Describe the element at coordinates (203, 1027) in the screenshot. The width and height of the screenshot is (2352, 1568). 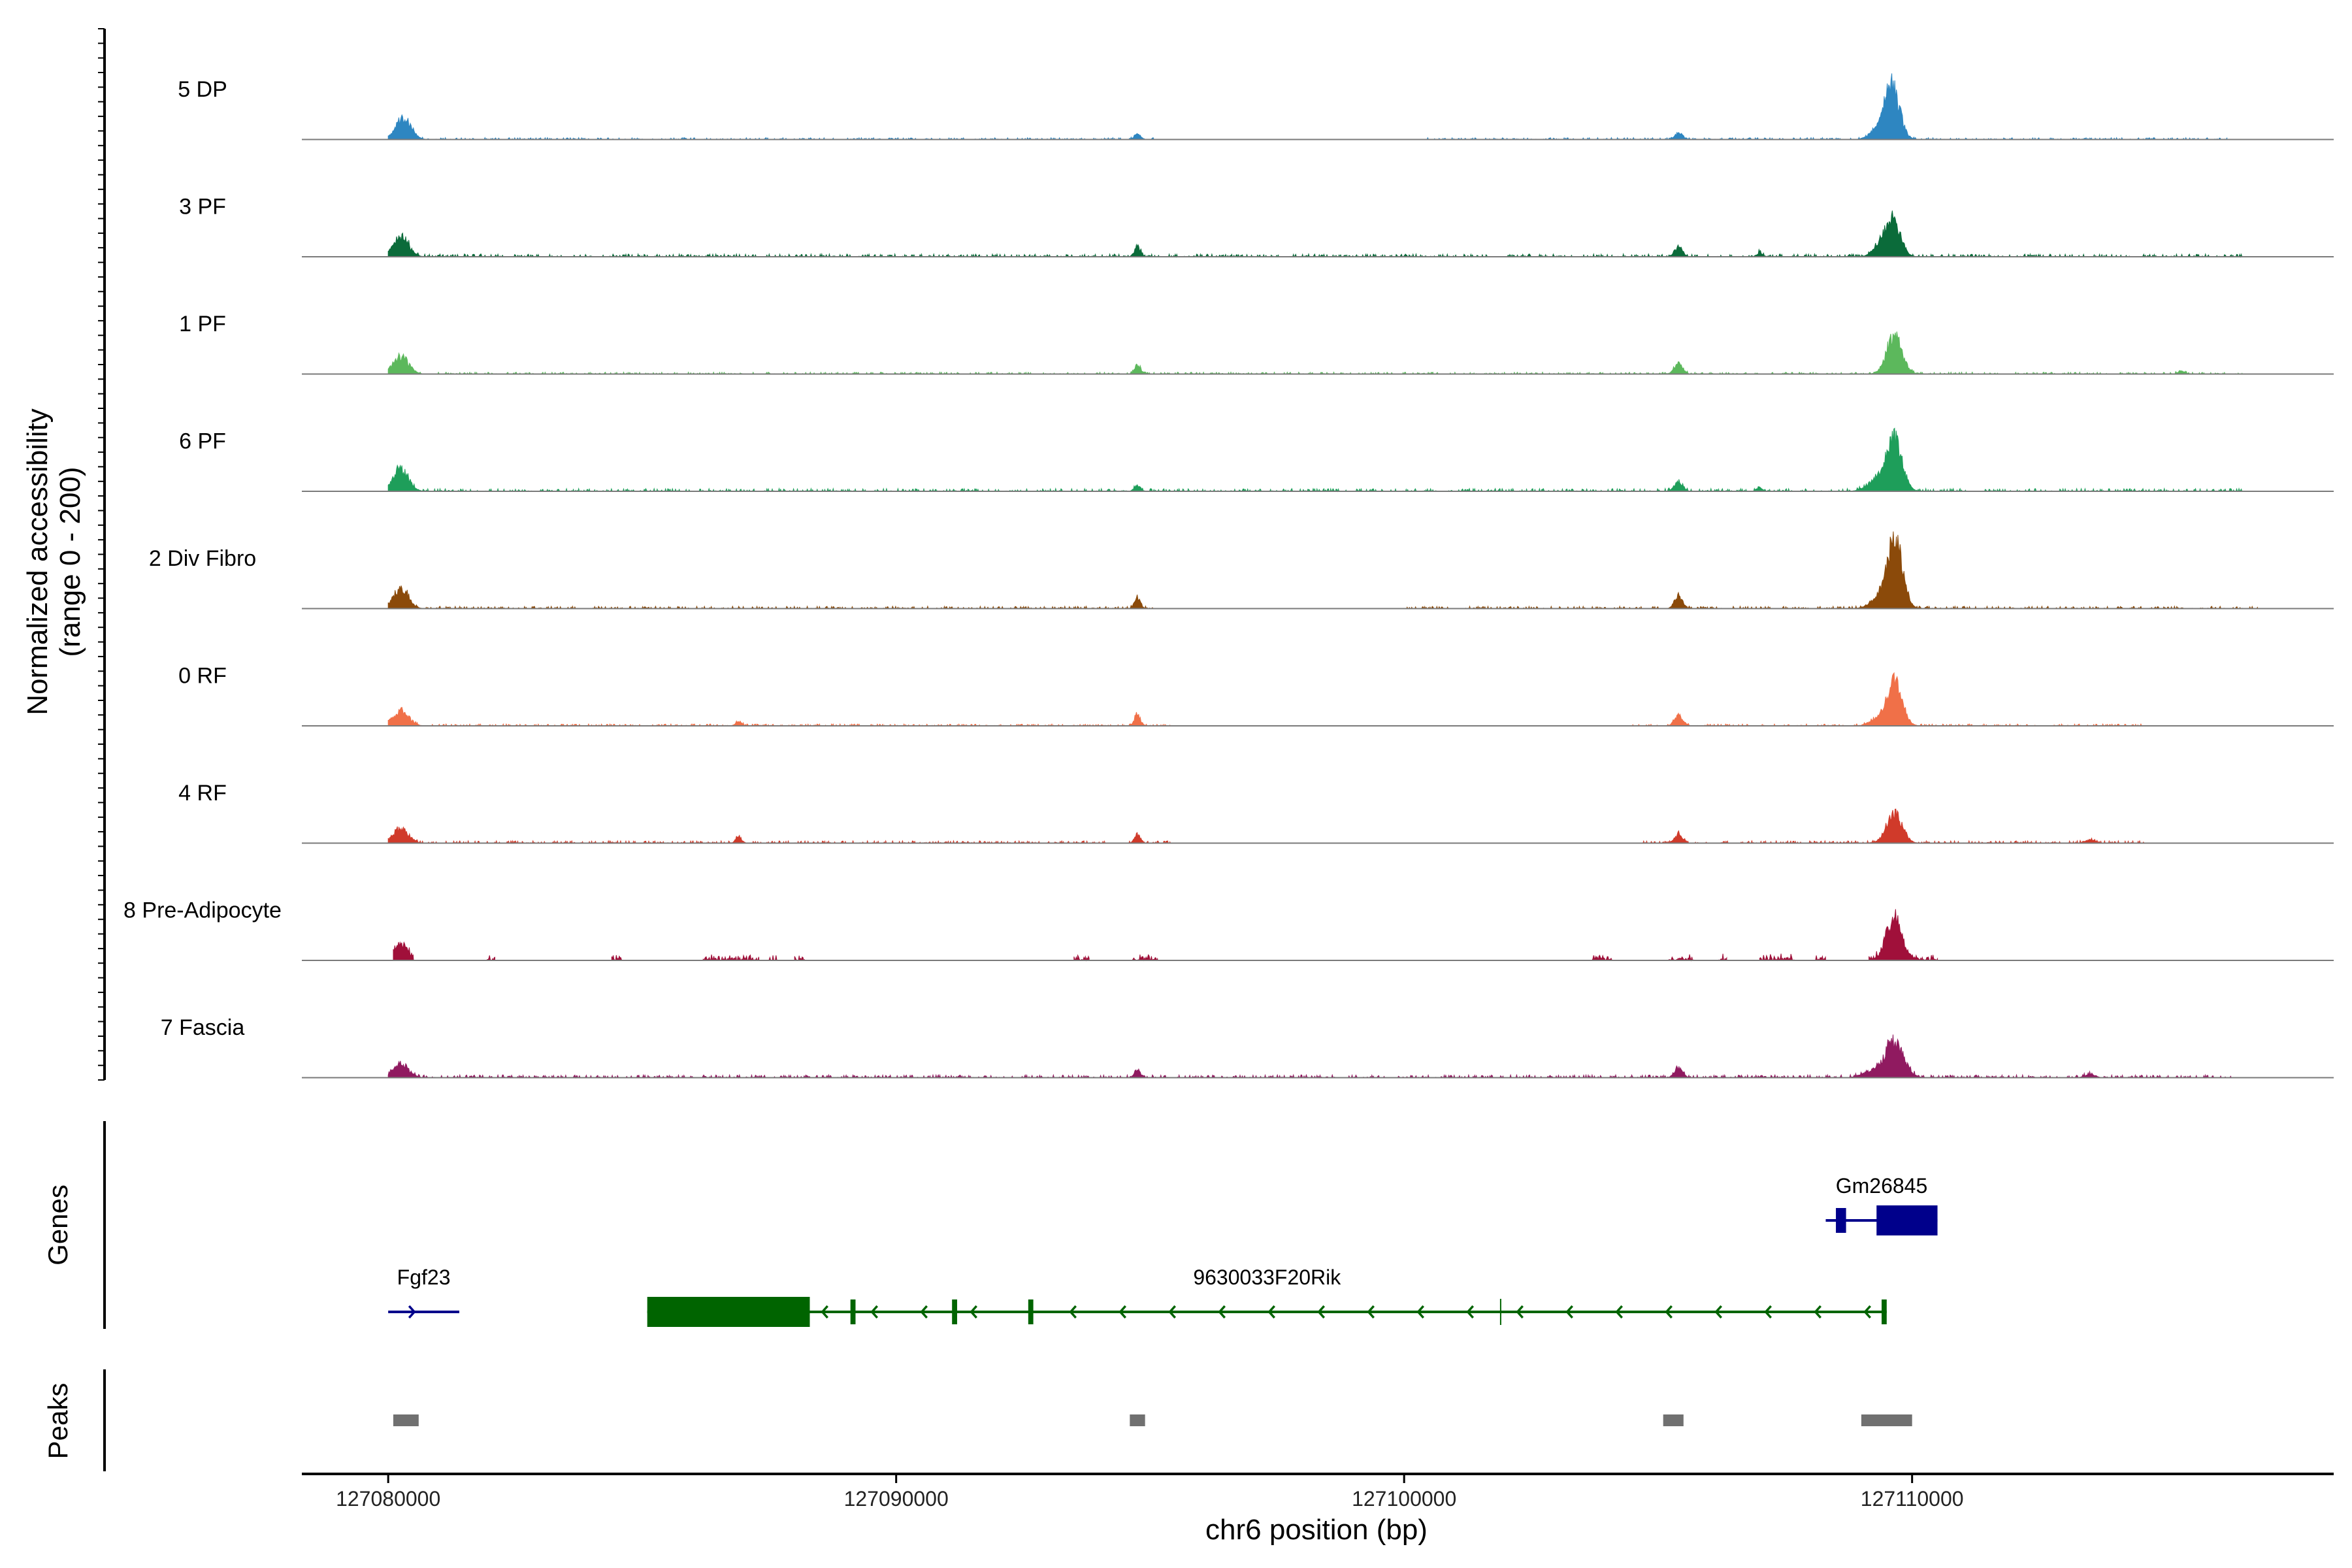
I see `track-label-9: 7 Fascia` at that location.